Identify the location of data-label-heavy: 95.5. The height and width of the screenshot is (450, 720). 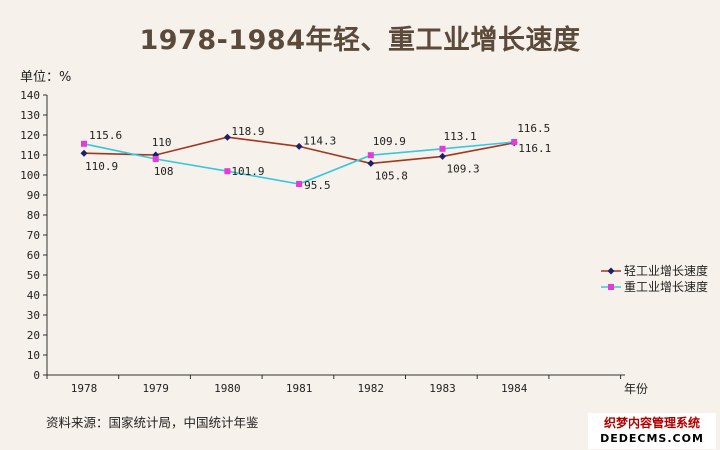
(317, 185).